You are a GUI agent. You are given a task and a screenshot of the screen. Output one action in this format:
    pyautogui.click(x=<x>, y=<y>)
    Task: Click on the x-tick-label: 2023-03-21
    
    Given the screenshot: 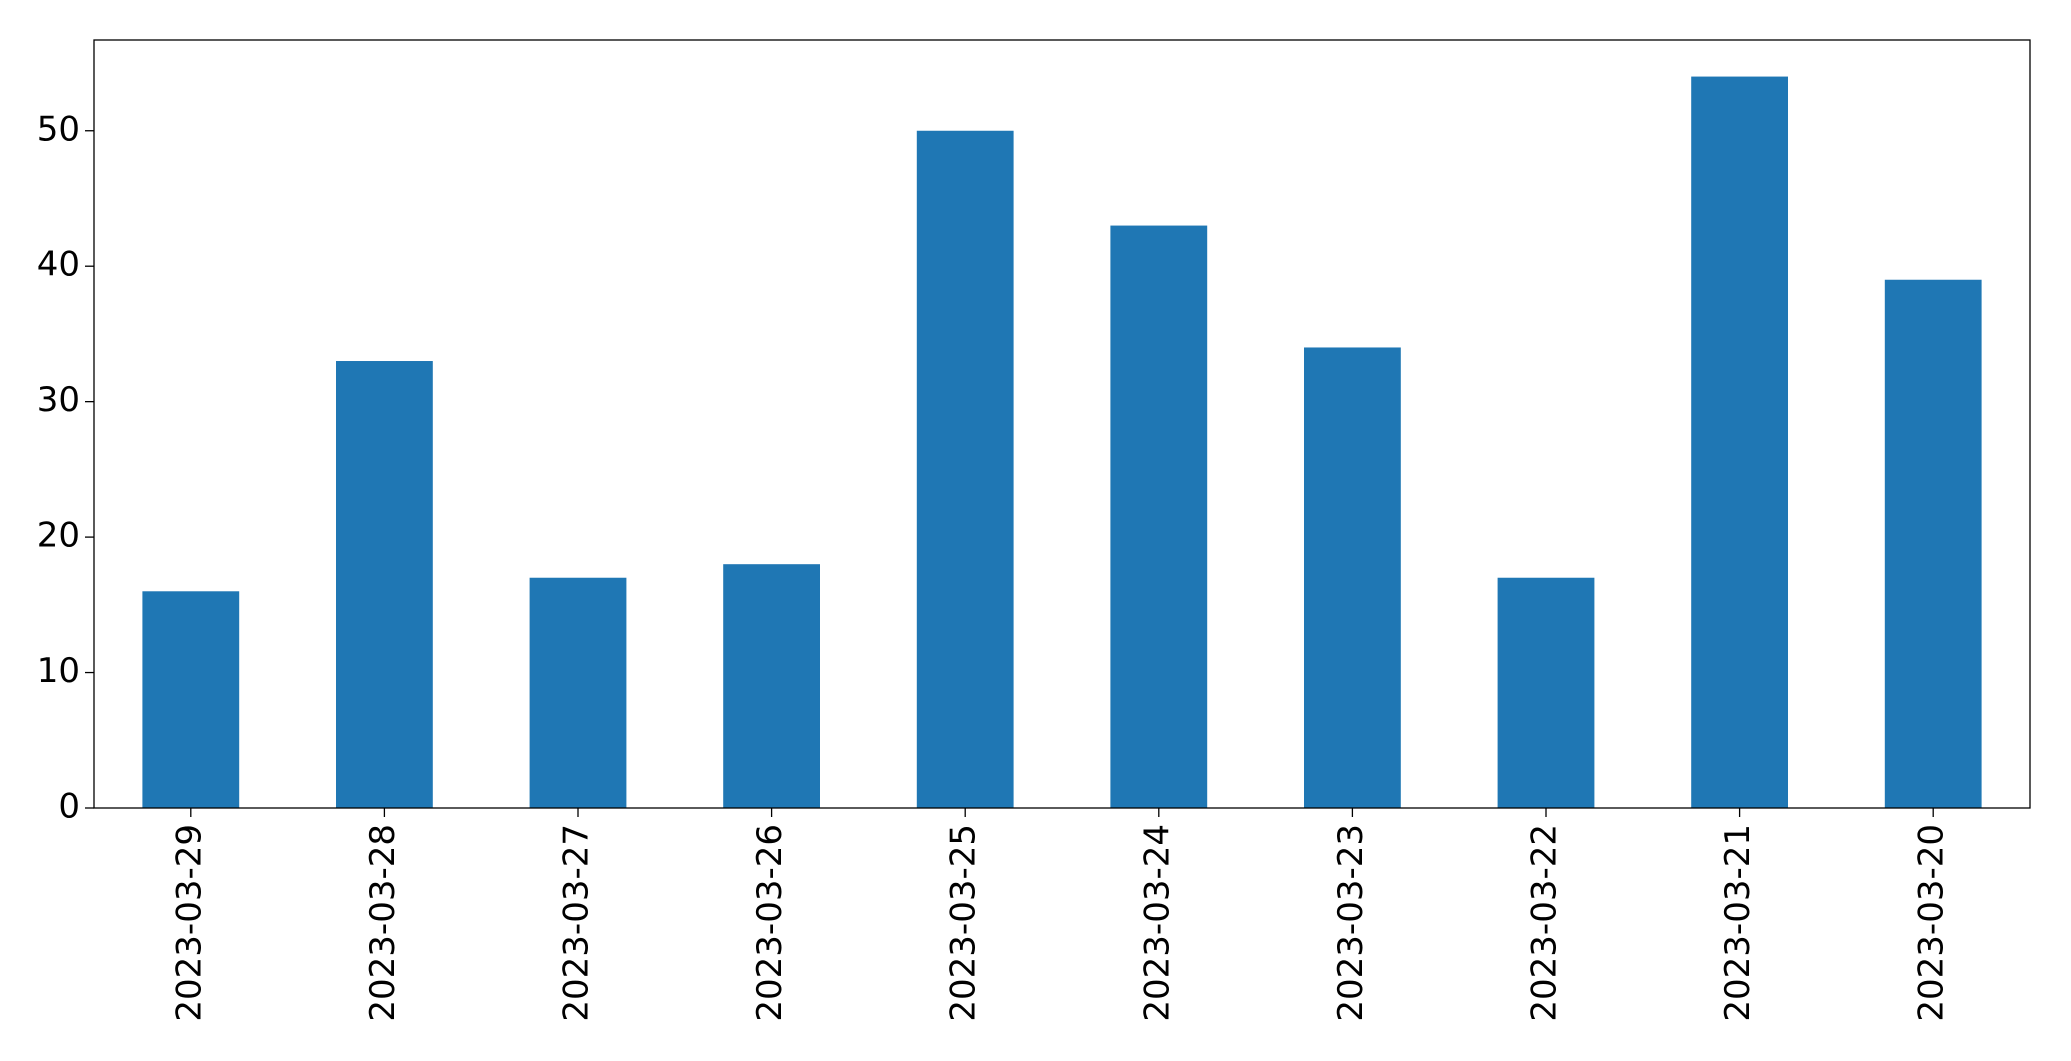 What is the action you would take?
    pyautogui.click(x=1738, y=923)
    